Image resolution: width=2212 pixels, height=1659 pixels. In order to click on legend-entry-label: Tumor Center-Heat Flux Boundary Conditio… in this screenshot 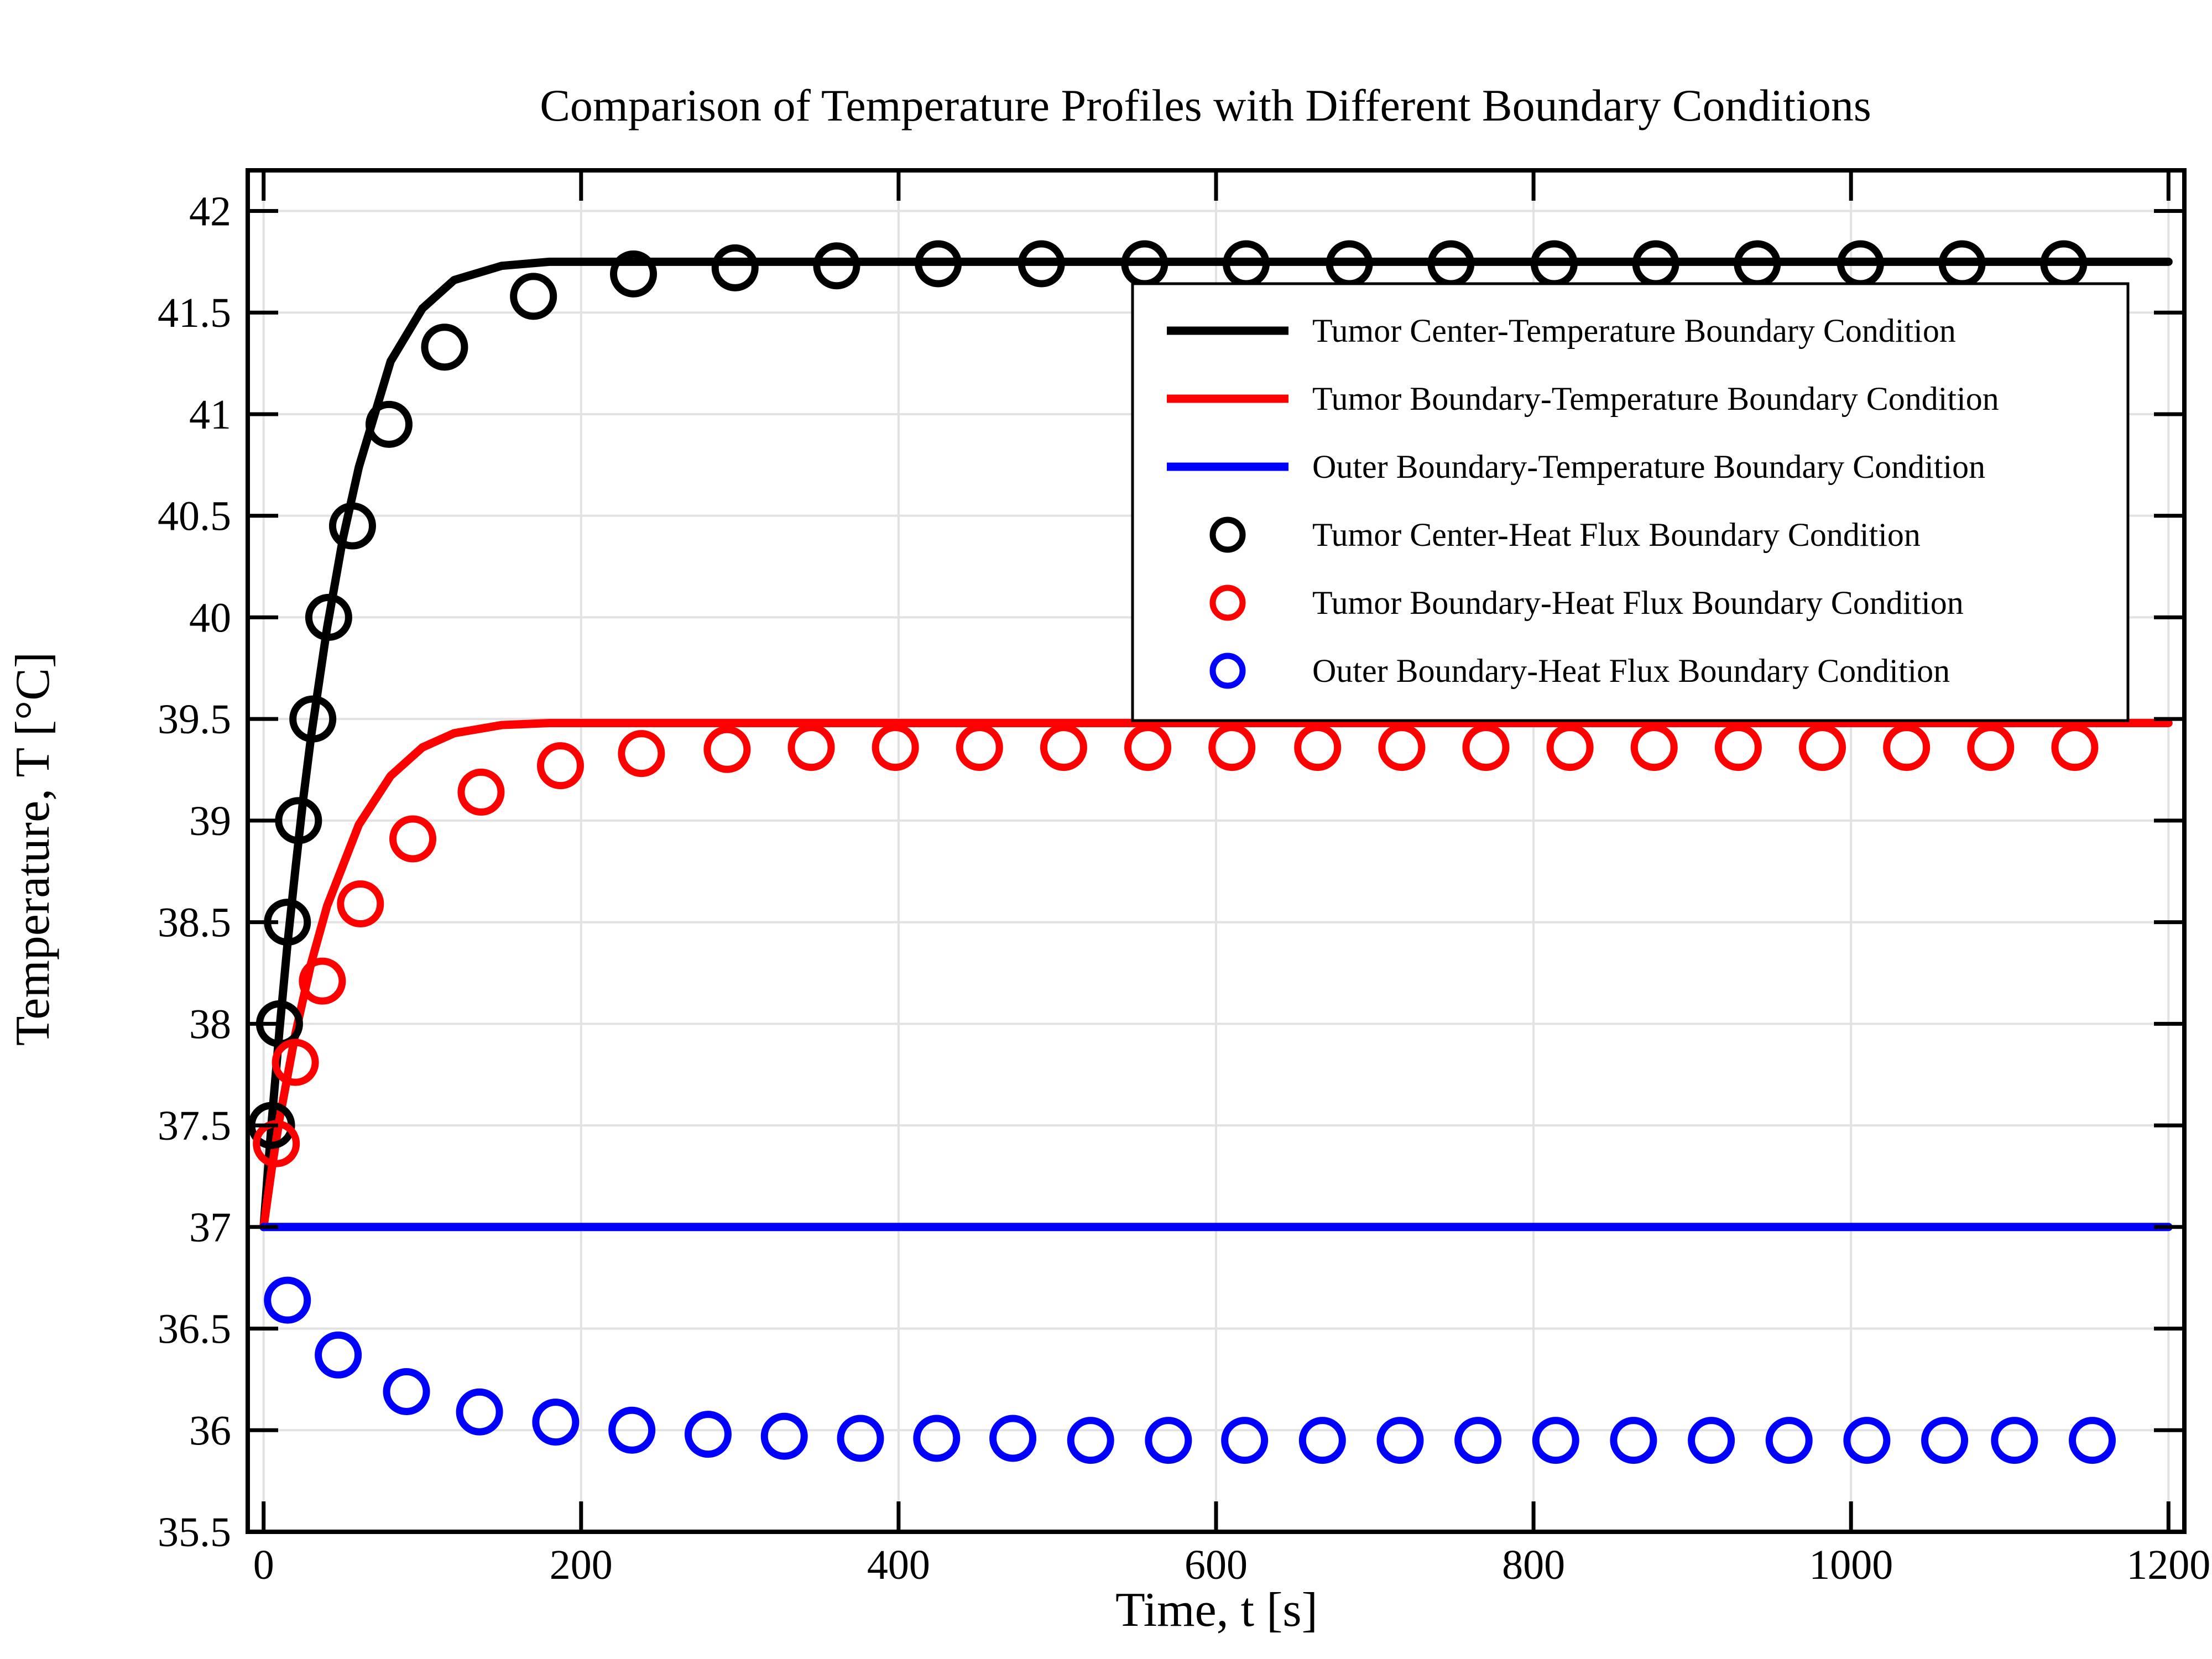, I will do `click(1617, 535)`.